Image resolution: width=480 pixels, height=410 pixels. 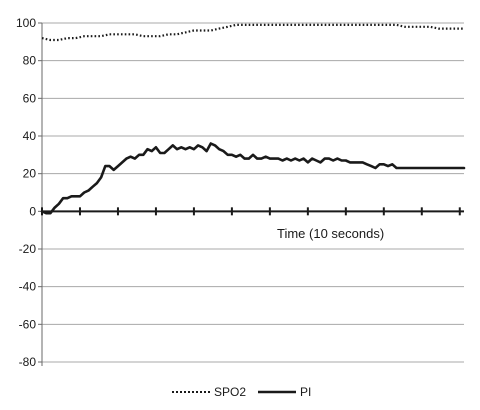 I want to click on y-tick-labels: 100 80 60 40 20 0 -20 -40 -60 -80, so click(x=26, y=192).